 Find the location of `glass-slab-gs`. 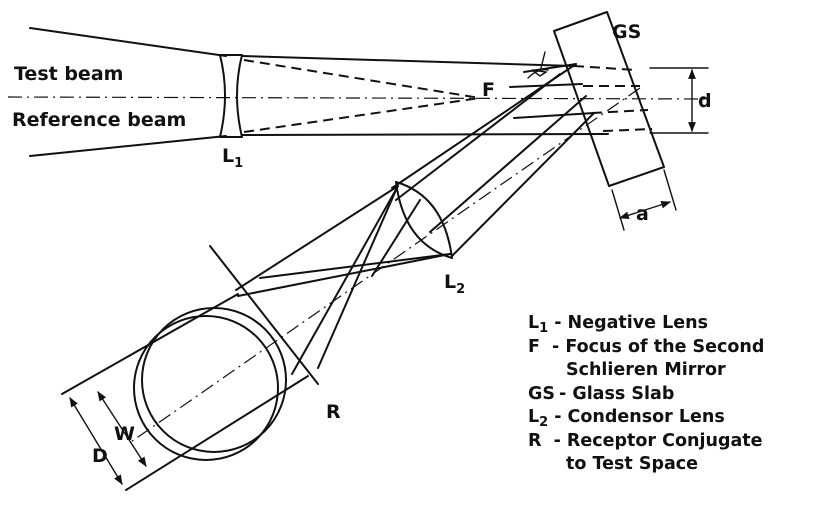

glass-slab-gs is located at coordinates (609, 99).